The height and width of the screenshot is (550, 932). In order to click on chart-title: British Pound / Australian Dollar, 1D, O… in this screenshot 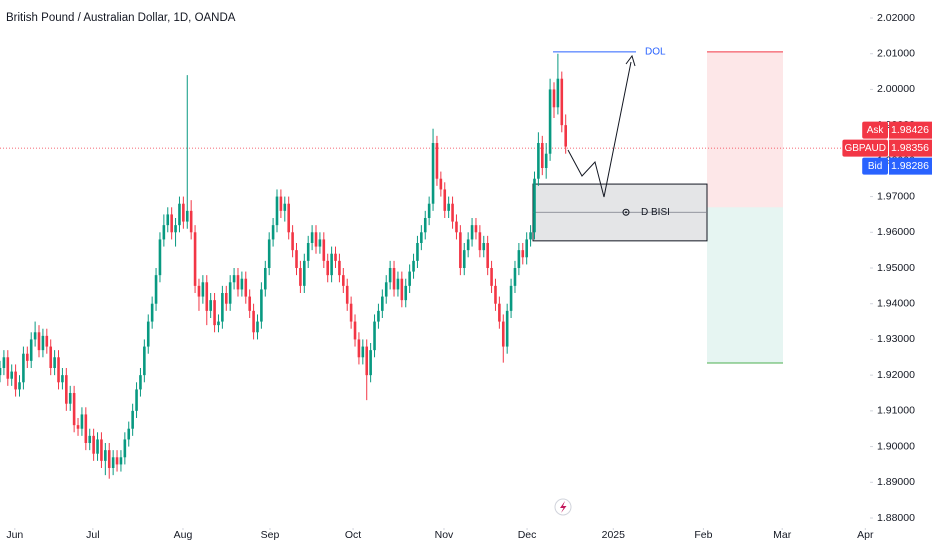, I will do `click(121, 18)`.